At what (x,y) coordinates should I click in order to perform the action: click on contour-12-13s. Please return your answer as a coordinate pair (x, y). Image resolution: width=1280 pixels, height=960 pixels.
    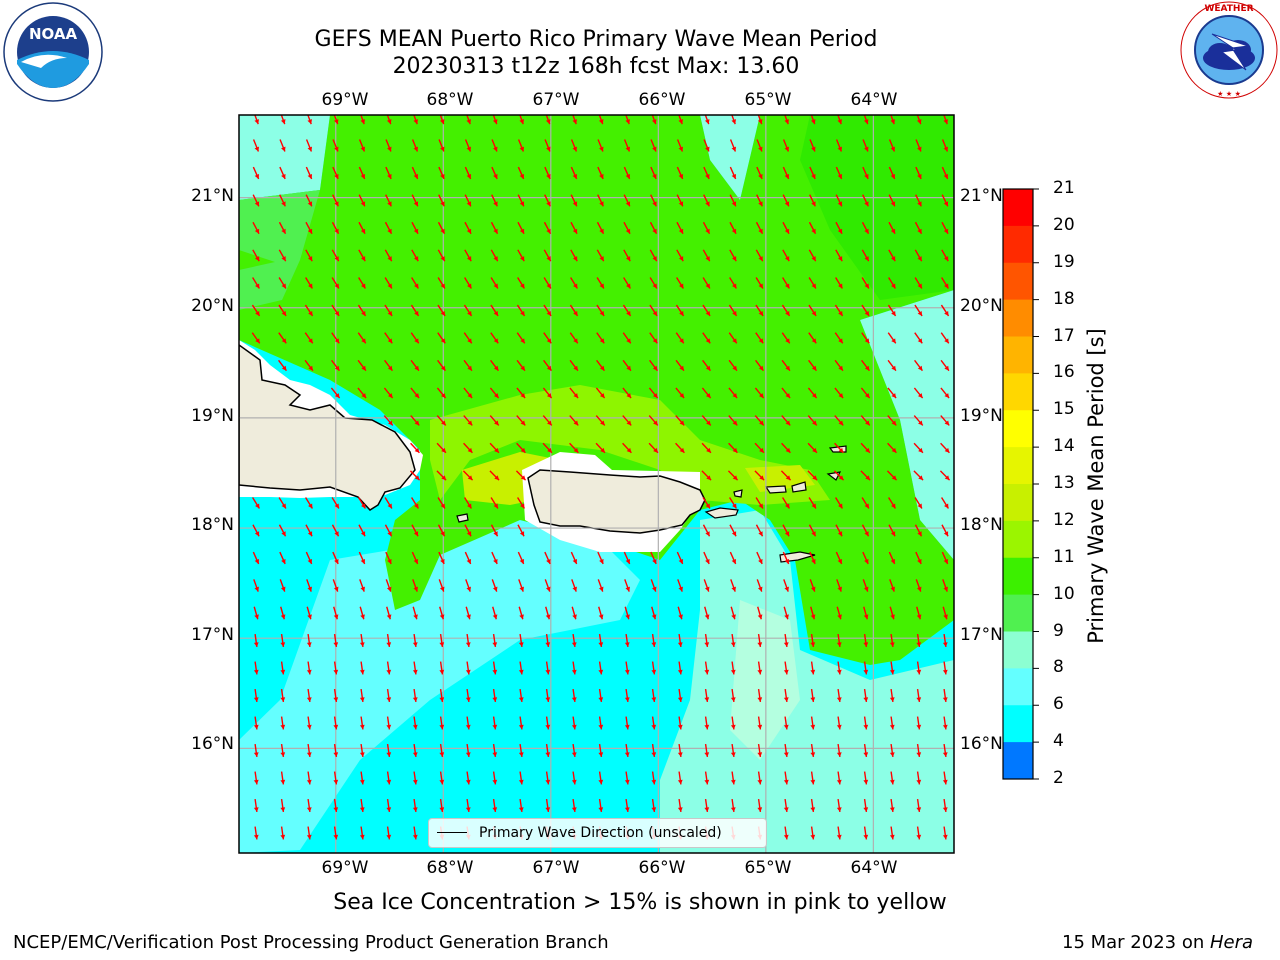
    Looking at the image, I should click on (630, 445).